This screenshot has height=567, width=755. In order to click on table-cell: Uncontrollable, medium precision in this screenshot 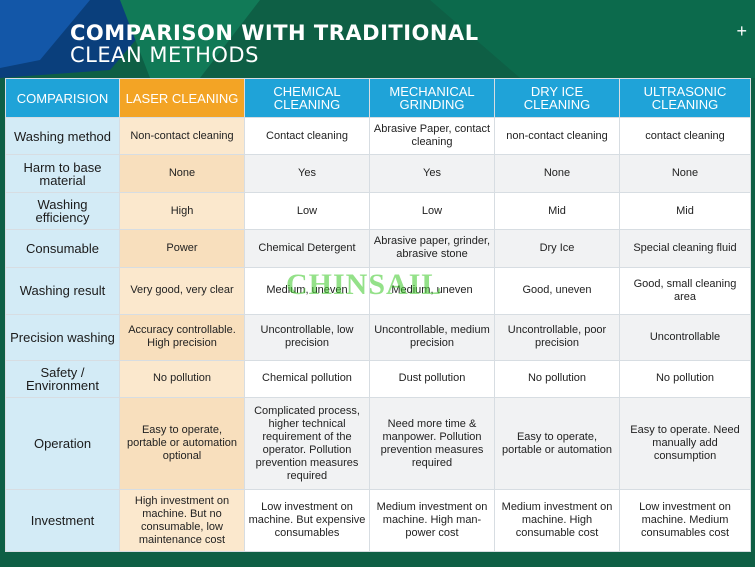, I will do `click(432, 337)`.